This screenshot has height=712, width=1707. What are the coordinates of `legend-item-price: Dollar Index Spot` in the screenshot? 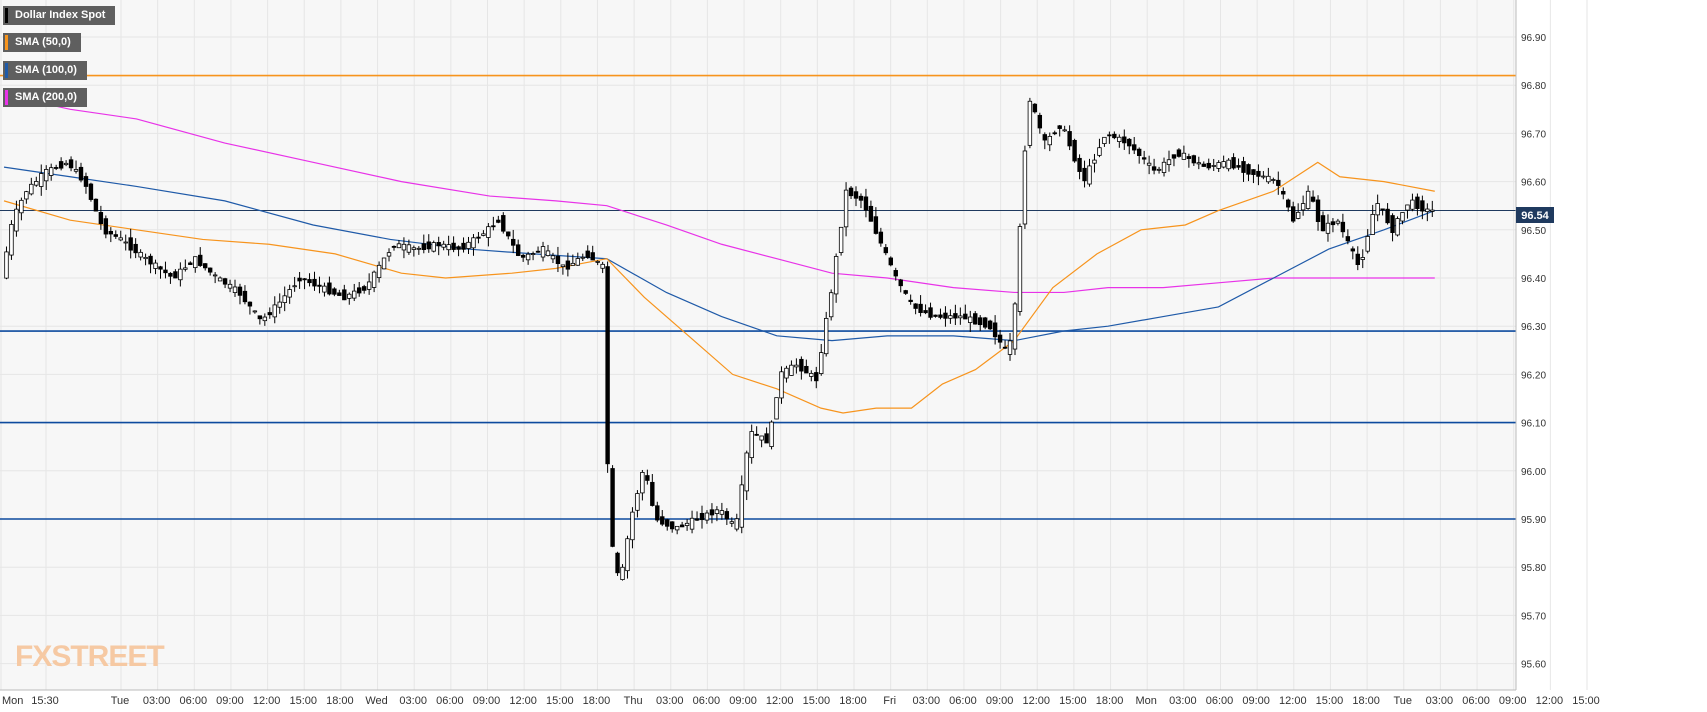 It's located at (59, 15).